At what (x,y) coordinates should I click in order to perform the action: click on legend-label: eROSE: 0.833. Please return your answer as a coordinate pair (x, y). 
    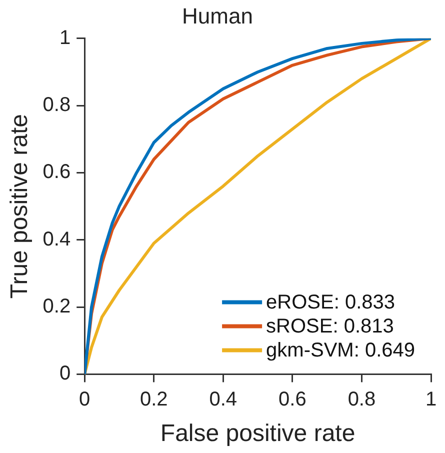
    Looking at the image, I should click on (331, 303).